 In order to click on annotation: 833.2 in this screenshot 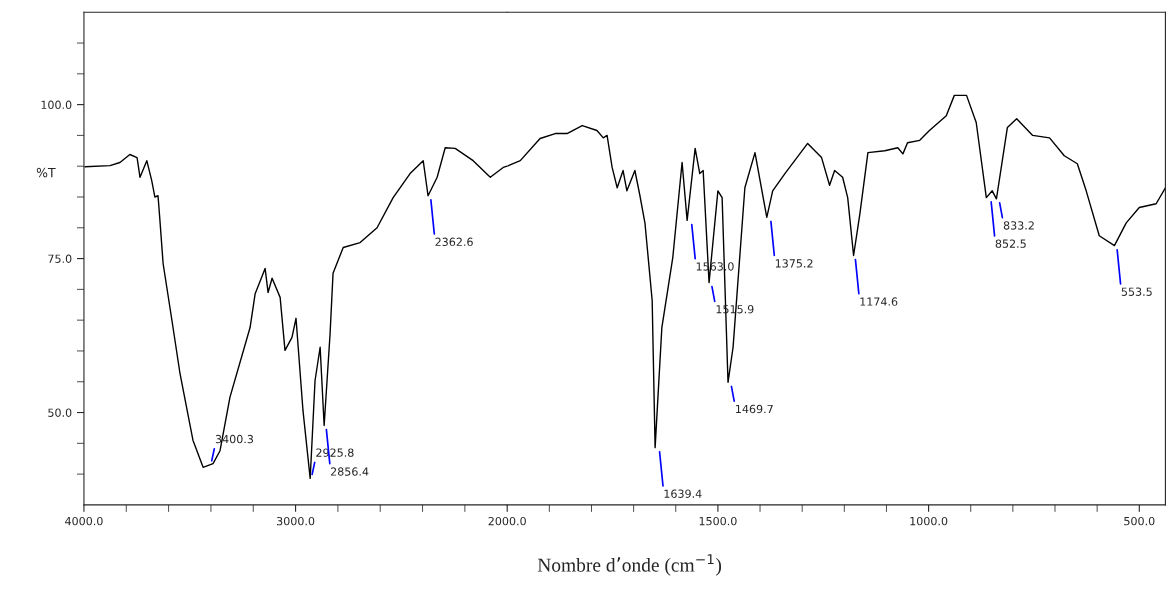, I will do `click(1018, 225)`.